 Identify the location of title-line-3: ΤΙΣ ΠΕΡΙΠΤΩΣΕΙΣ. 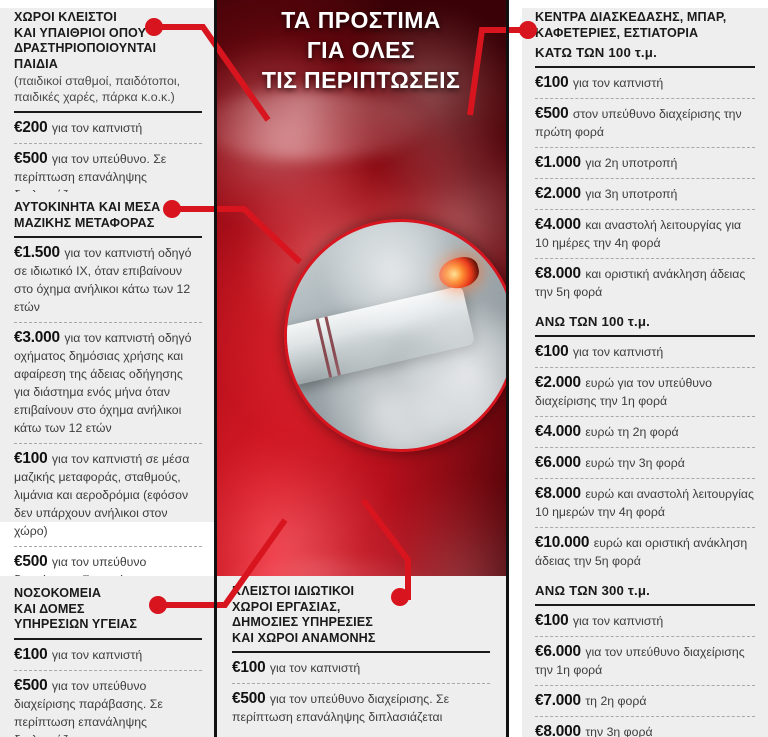
(361, 79).